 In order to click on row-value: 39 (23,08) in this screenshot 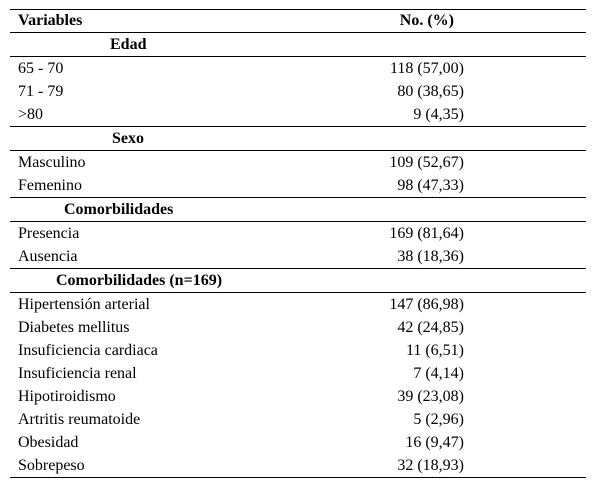, I will do `click(430, 396)`.